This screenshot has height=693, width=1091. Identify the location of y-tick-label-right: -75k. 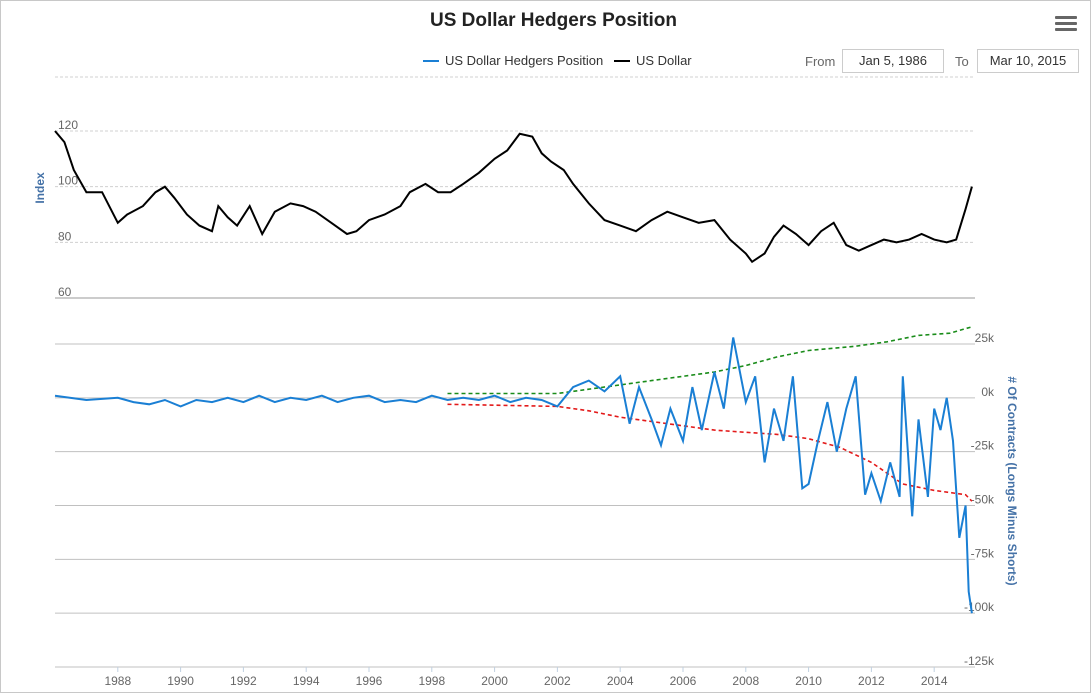
(983, 553).